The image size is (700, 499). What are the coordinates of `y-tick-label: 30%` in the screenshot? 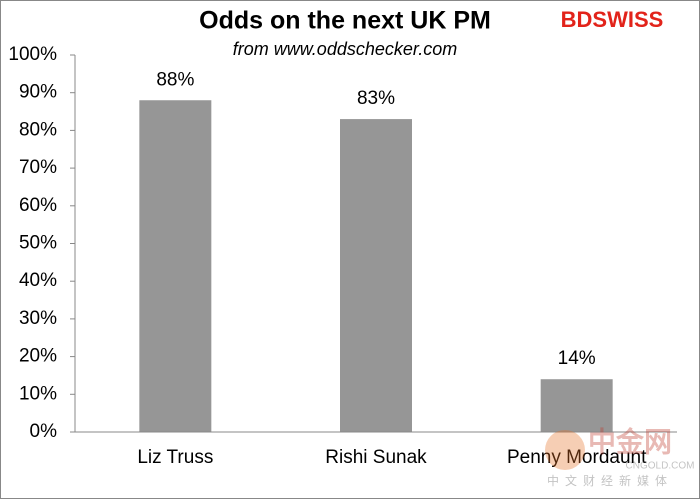 It's located at (38, 318).